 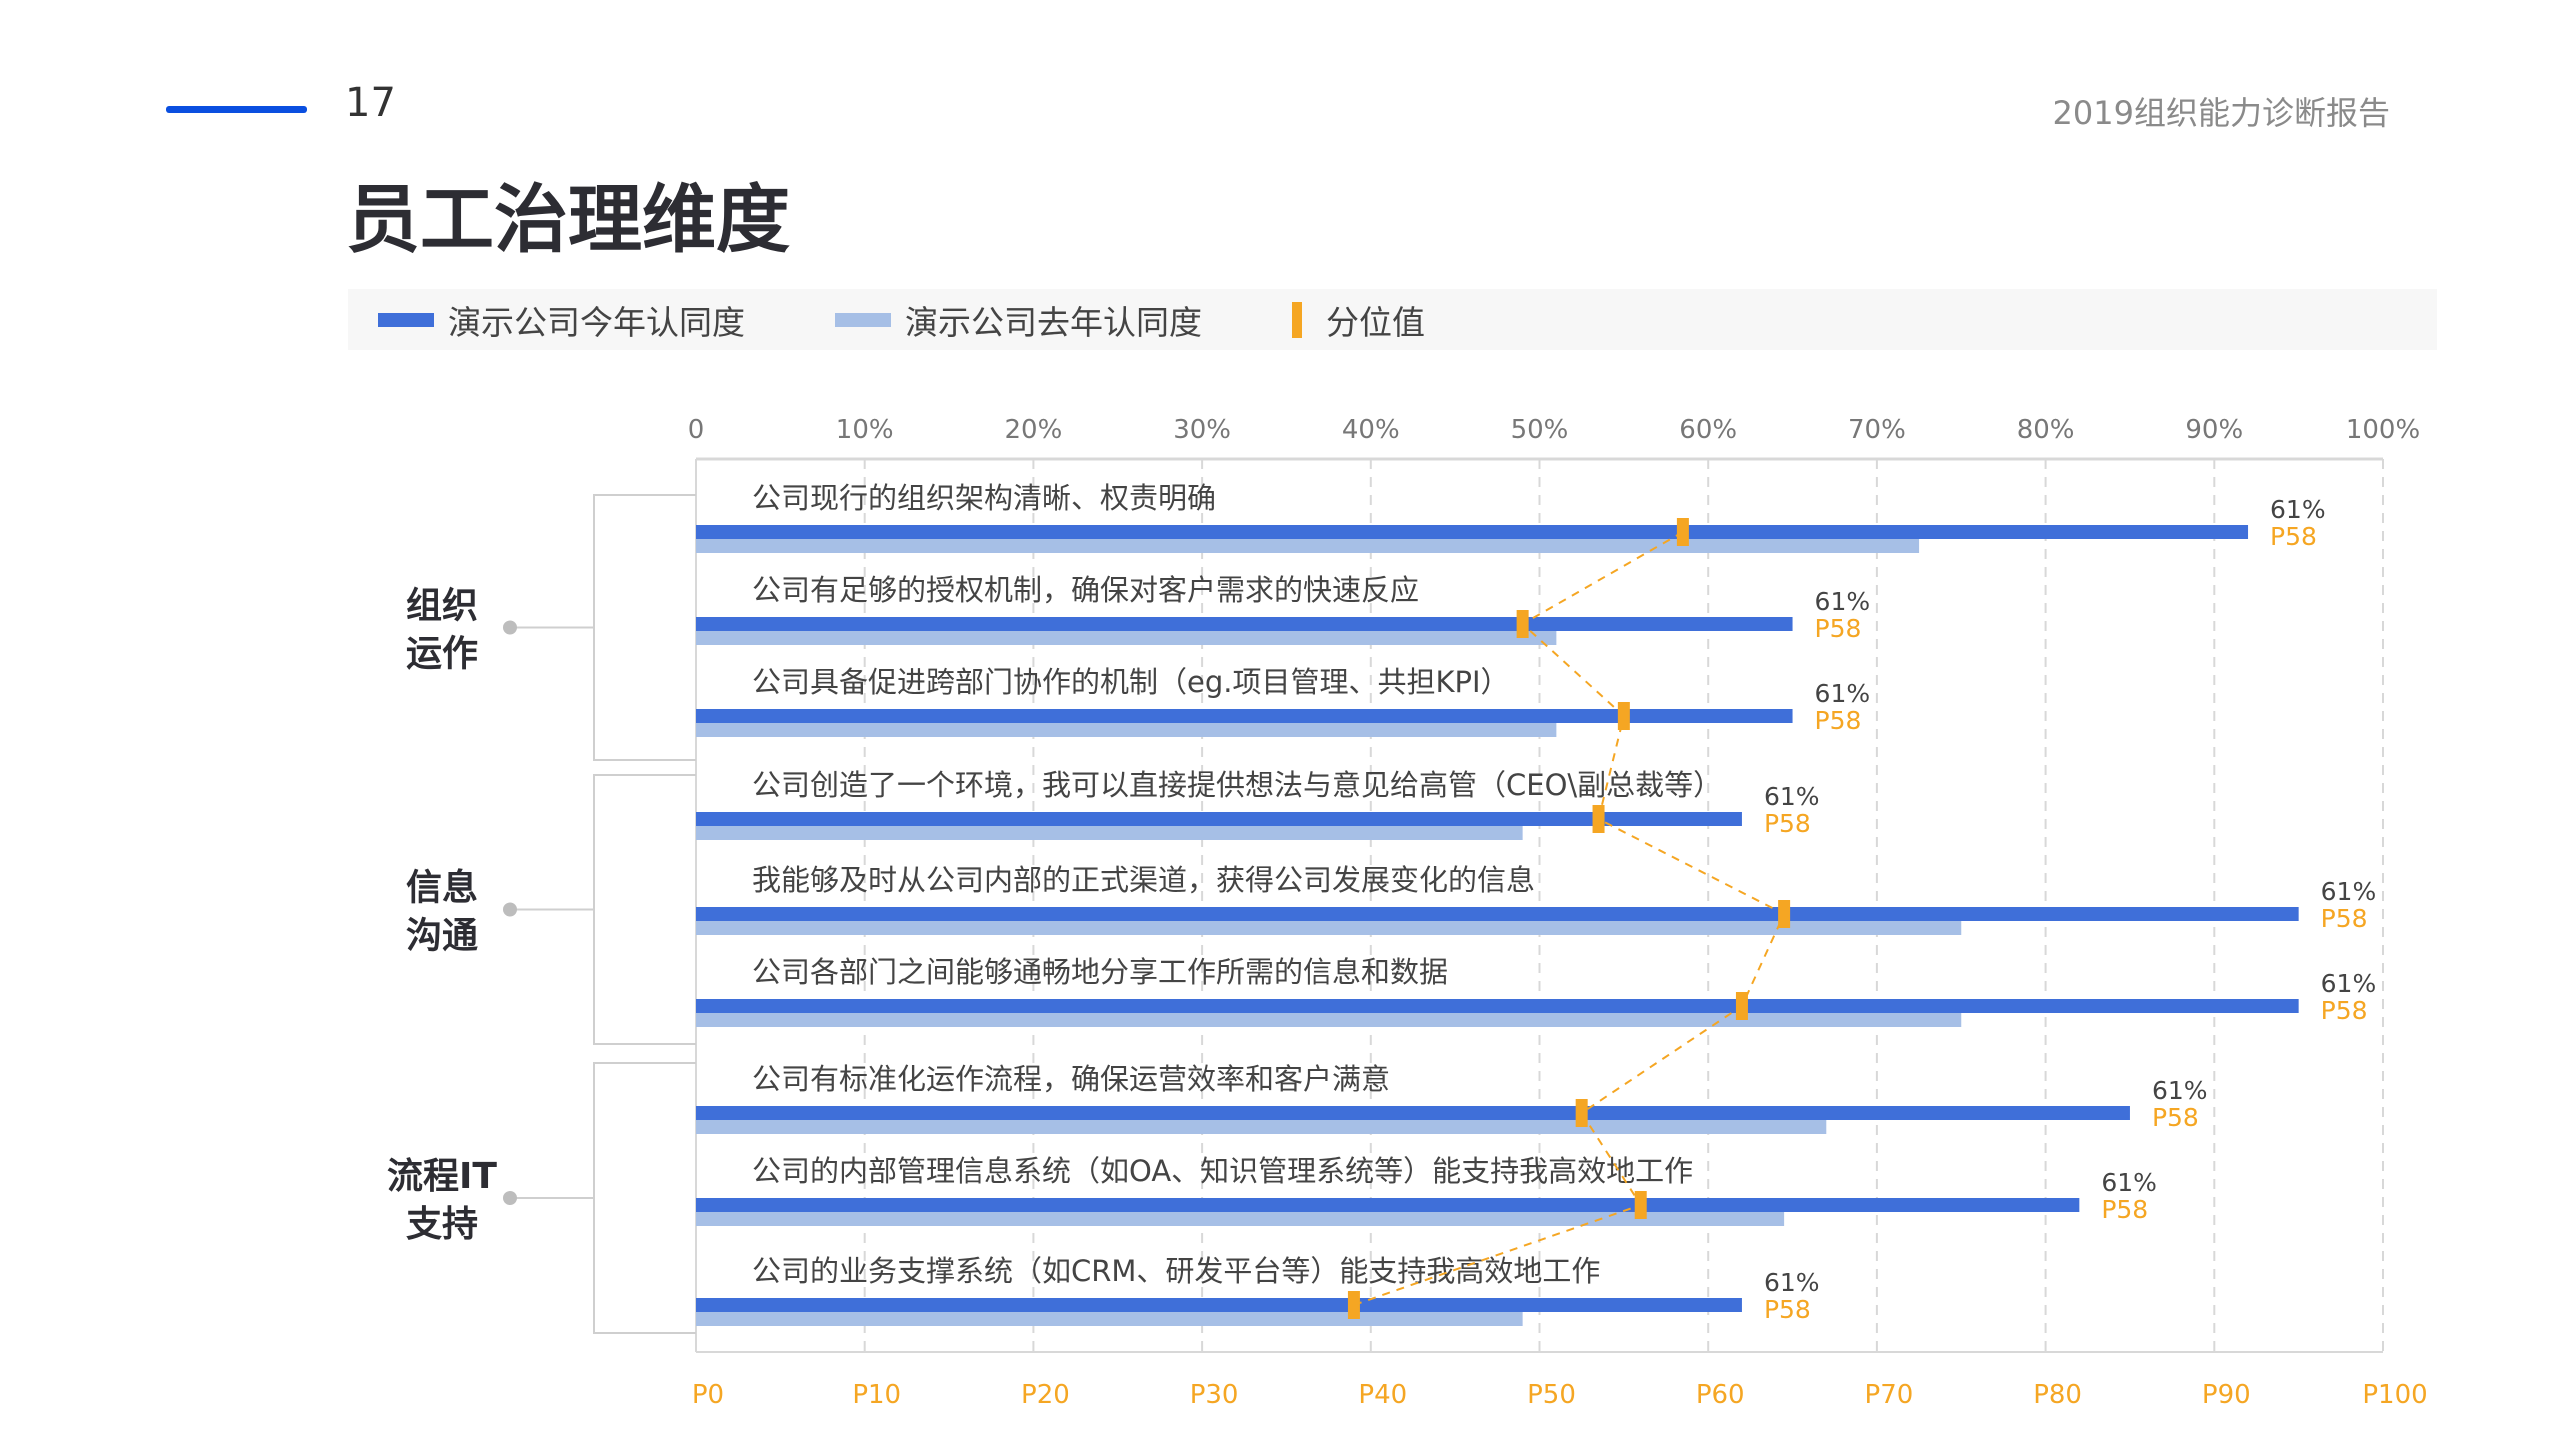 I want to click on bottom-tick-label: P90, so click(x=2226, y=1395).